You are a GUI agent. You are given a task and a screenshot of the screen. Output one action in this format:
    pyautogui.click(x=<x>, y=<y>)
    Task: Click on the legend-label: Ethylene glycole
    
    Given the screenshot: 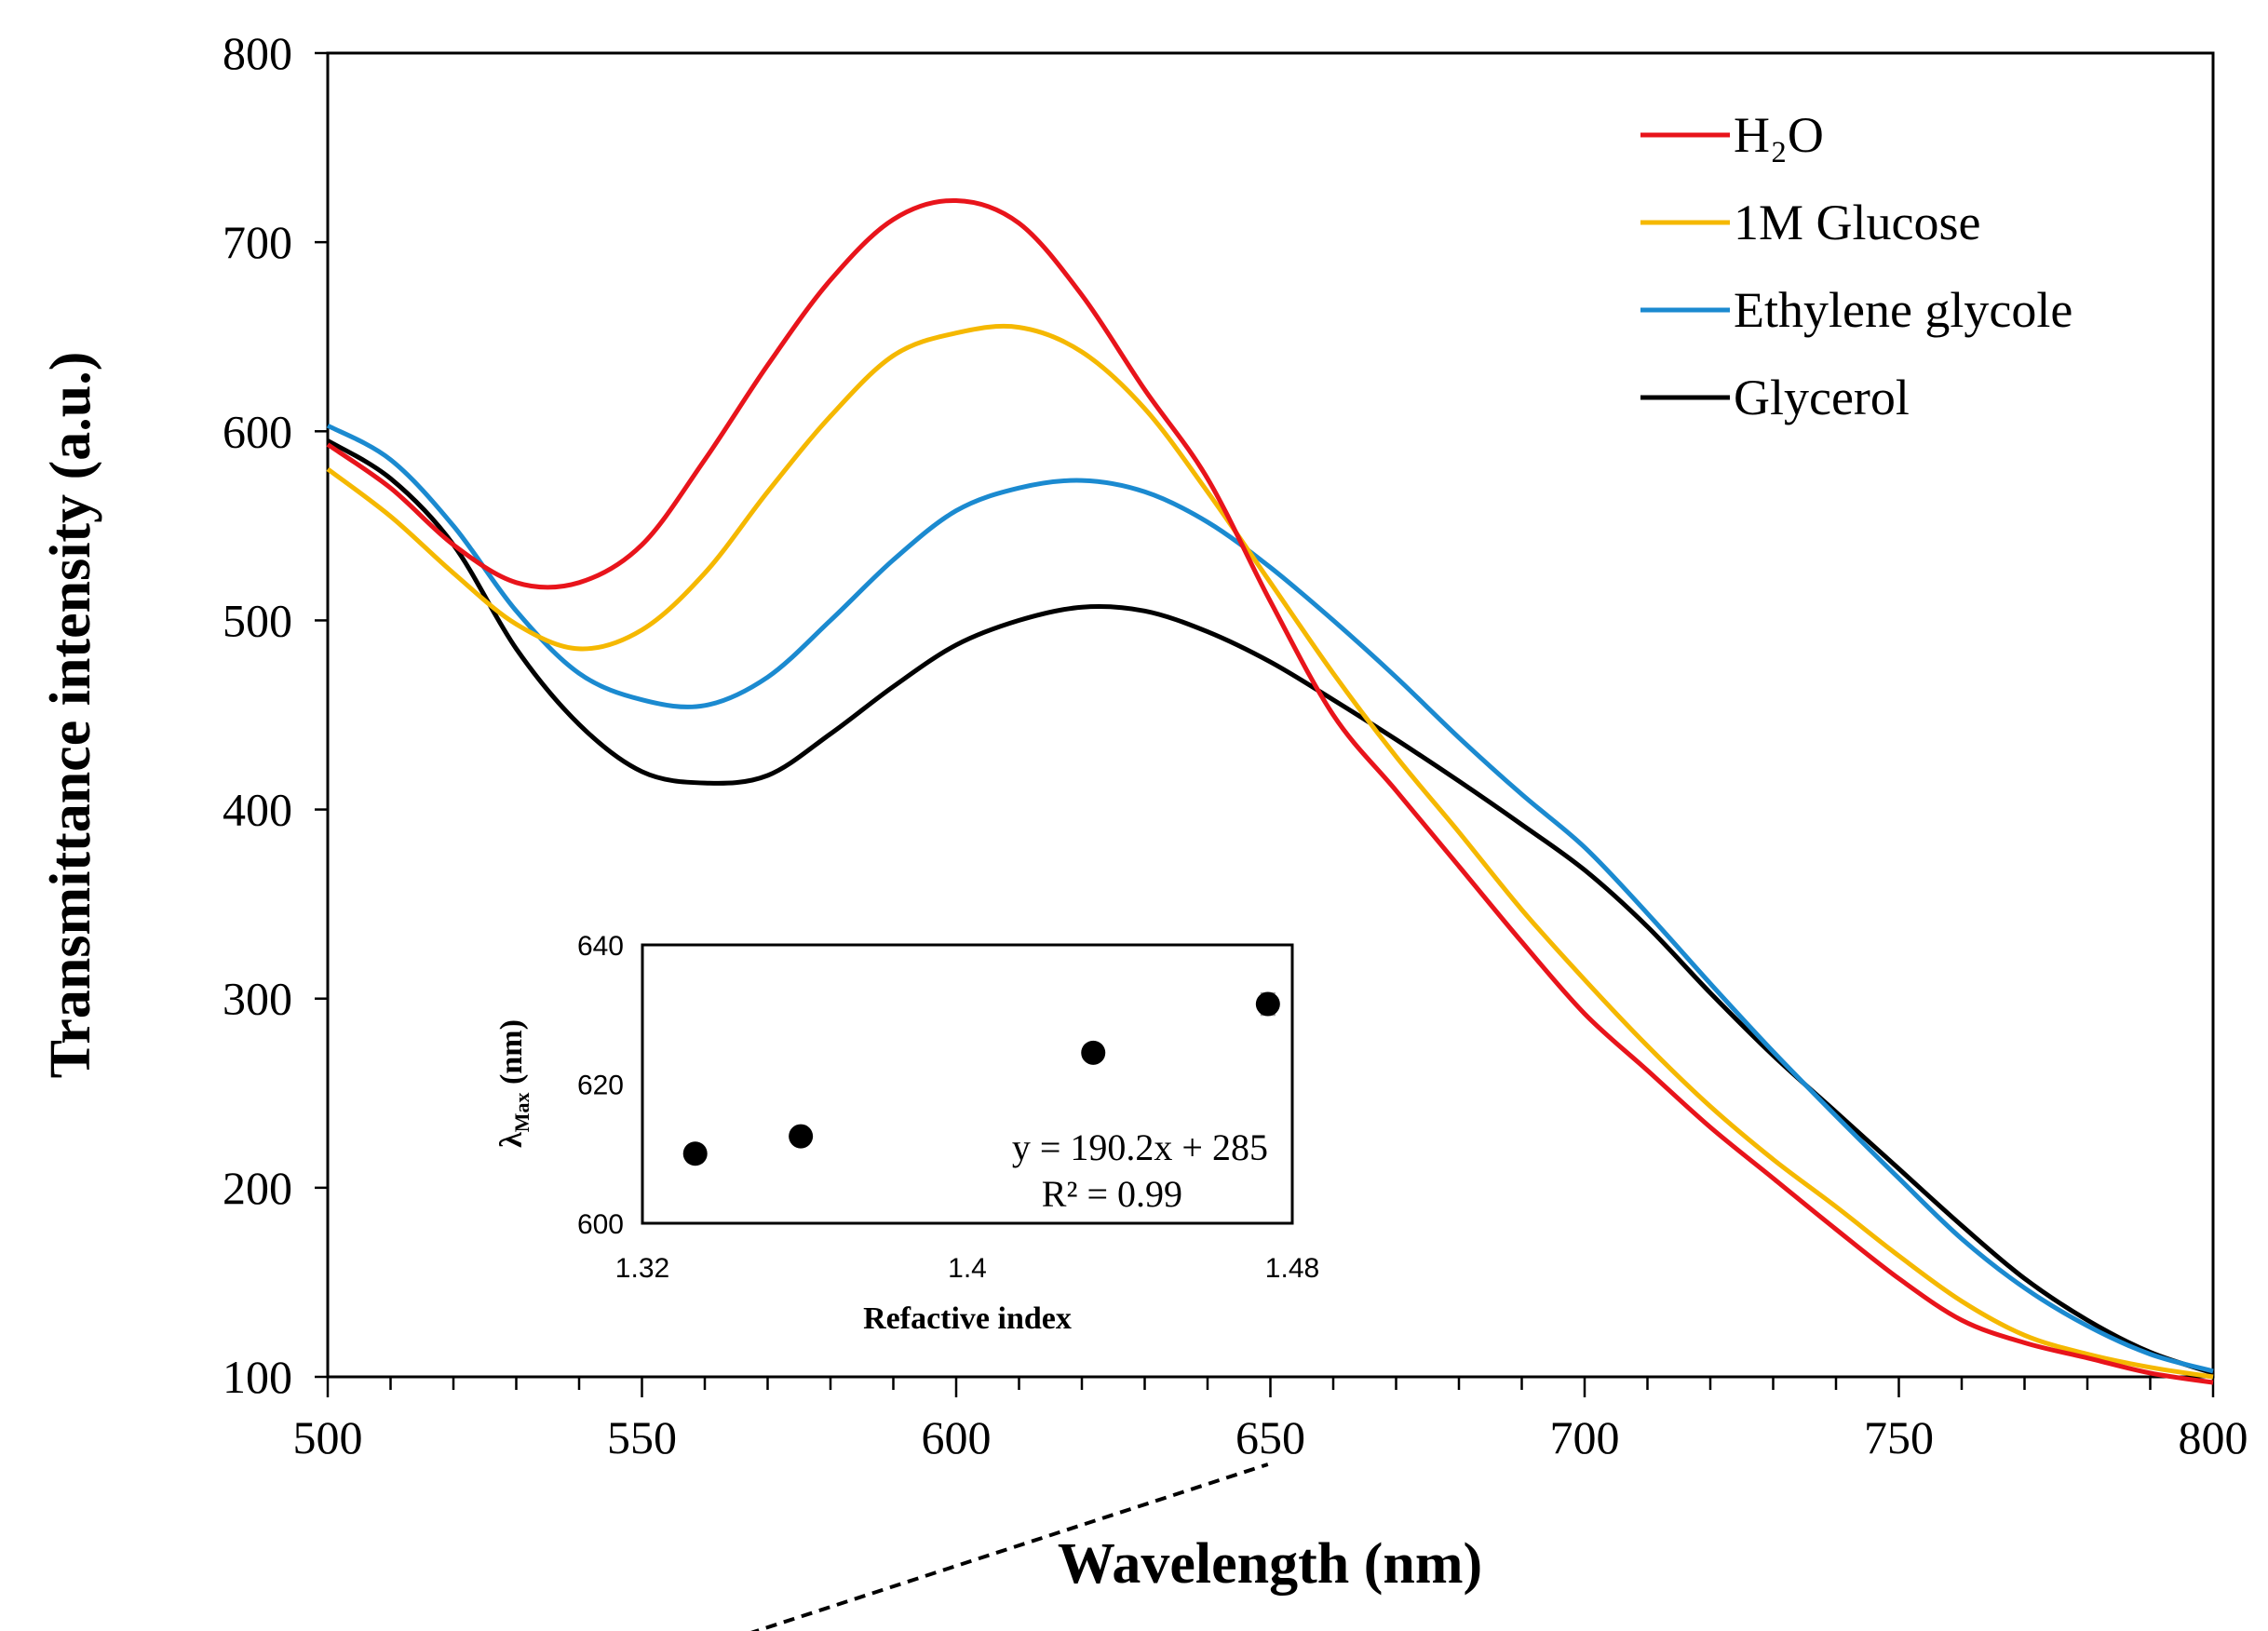 What is the action you would take?
    pyautogui.click(x=1903, y=310)
    